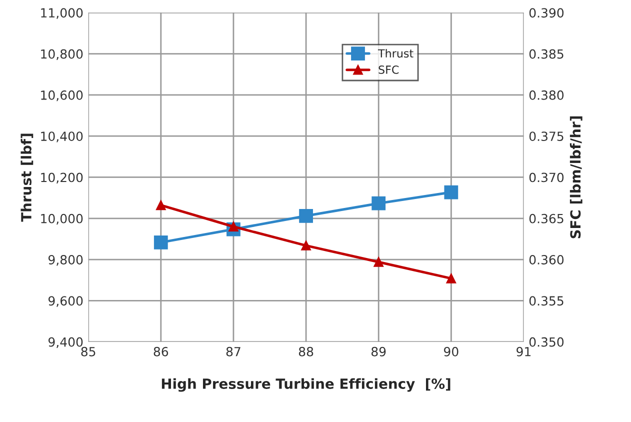  What do you see at coordinates (62, 178) in the screenshot?
I see `y-tick-label: 10,200` at bounding box center [62, 178].